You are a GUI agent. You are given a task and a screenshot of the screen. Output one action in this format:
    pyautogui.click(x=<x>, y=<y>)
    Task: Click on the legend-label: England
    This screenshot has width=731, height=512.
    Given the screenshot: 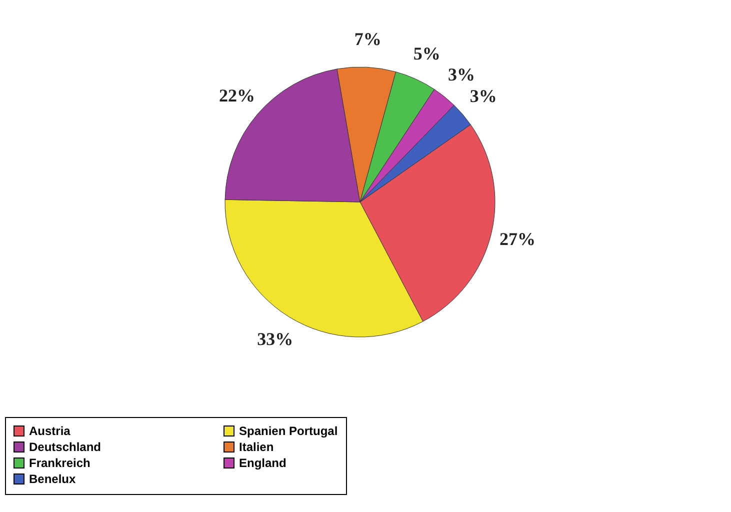 What is the action you would take?
    pyautogui.click(x=262, y=463)
    